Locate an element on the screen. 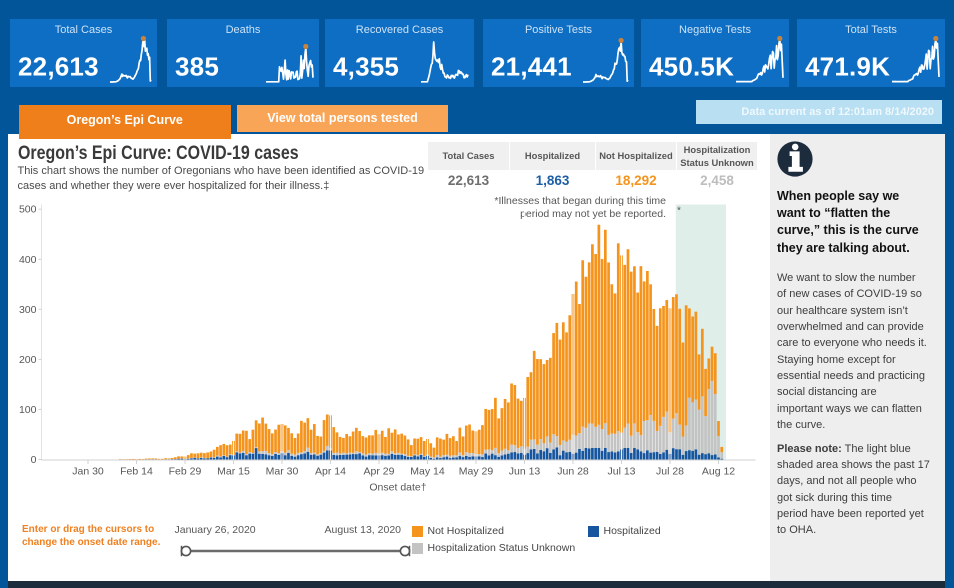  svg-text: May 29 is located at coordinates (476, 471).